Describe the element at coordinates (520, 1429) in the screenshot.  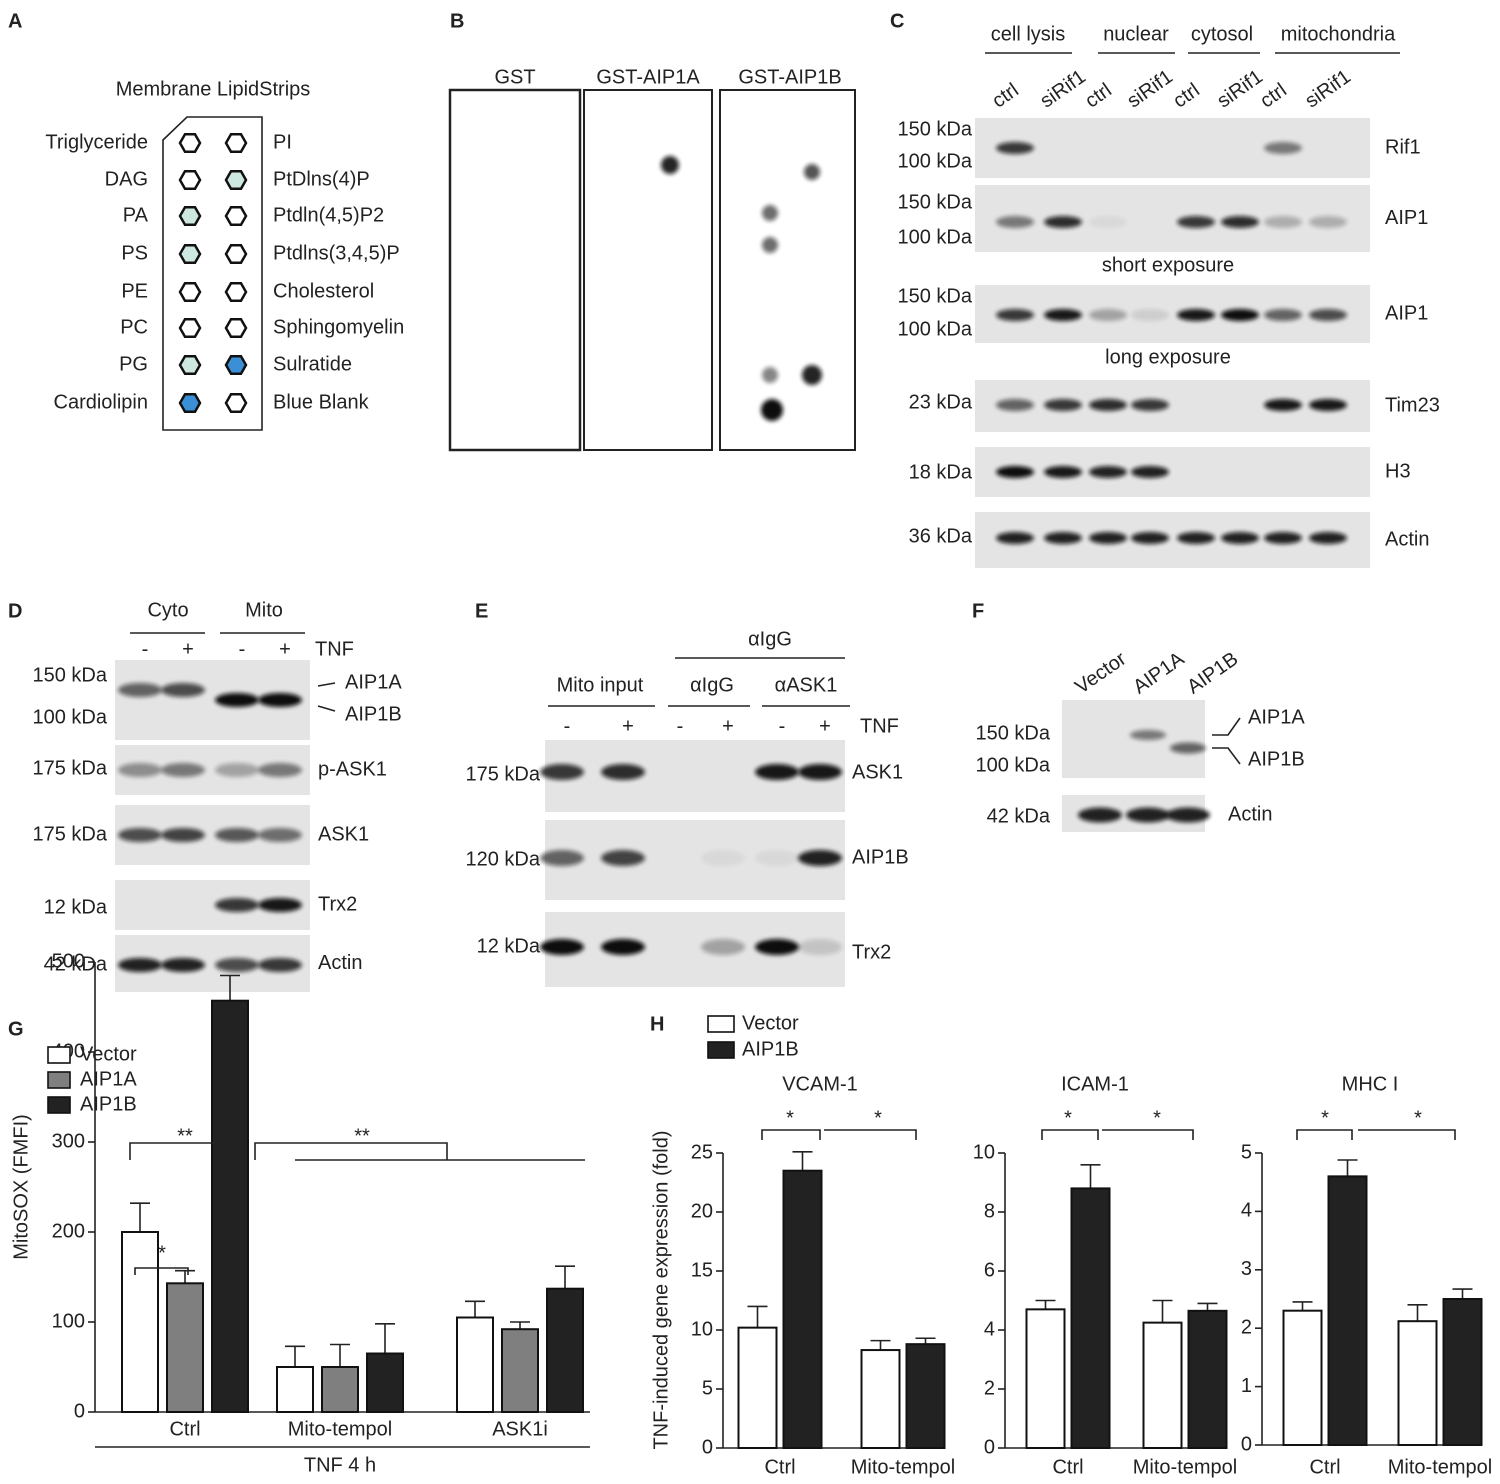
I see `x-tick-label: ASK1i` at that location.